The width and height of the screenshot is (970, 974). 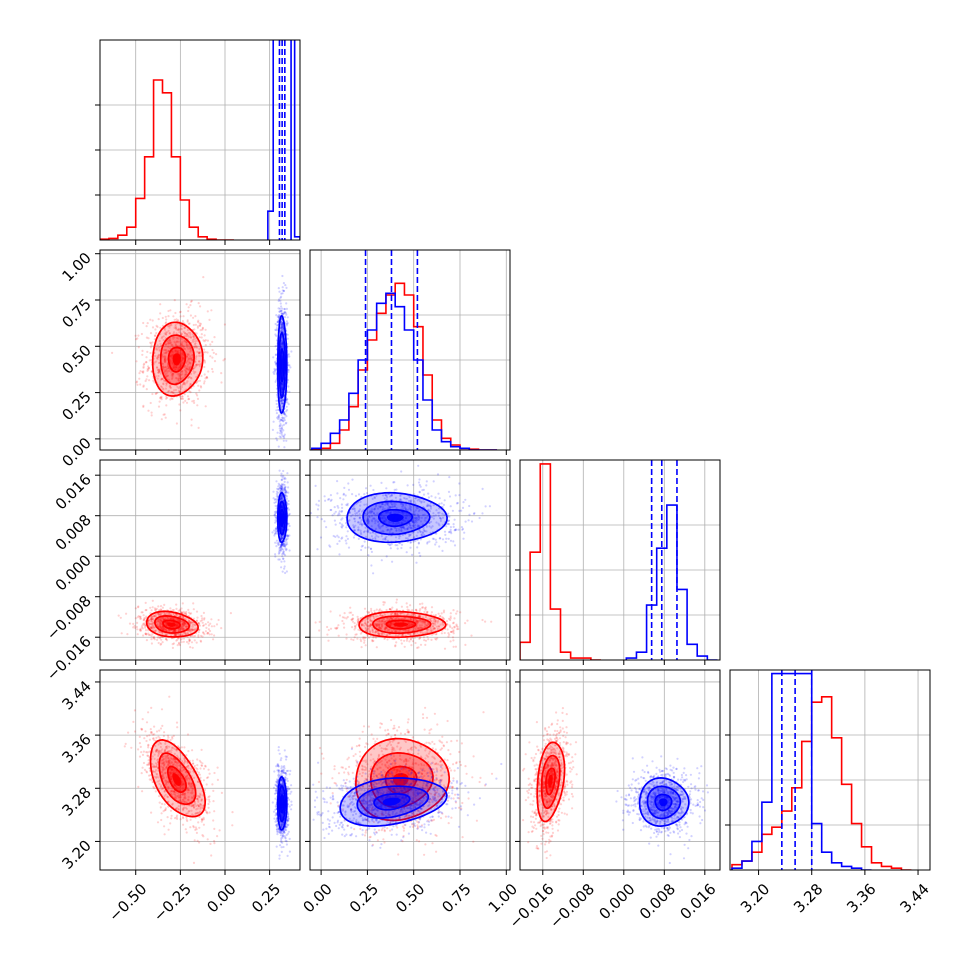 What do you see at coordinates (410, 350) in the screenshot?
I see `plot-area` at bounding box center [410, 350].